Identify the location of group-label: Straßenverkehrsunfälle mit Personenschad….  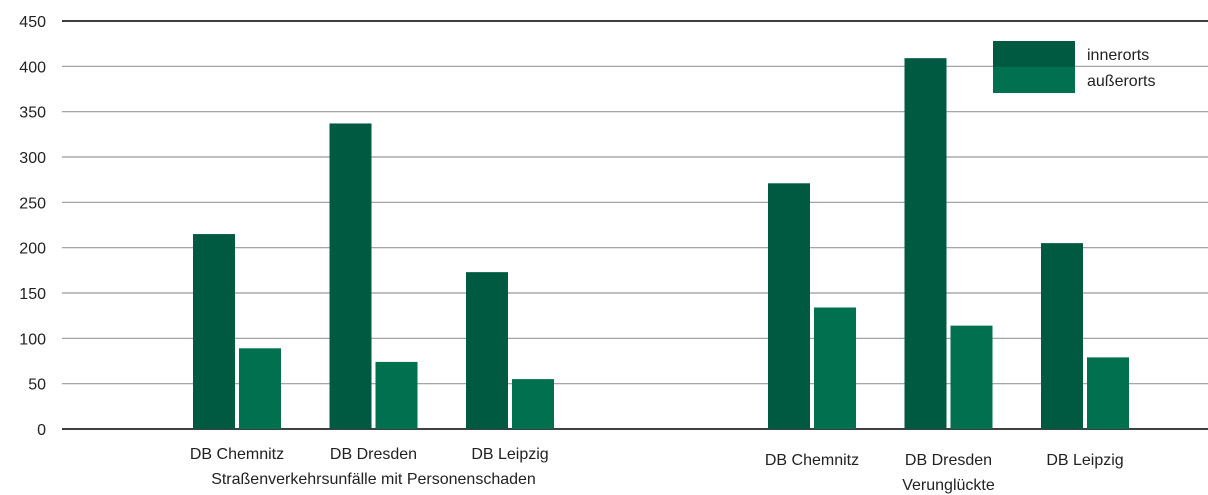
(373, 479).